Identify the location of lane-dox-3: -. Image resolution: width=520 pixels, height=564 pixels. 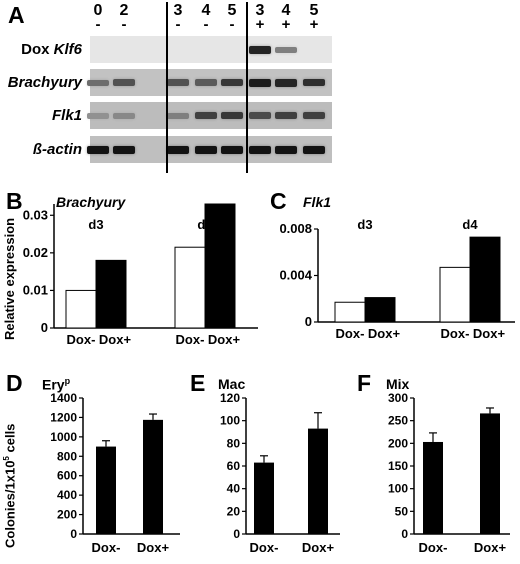
(178, 24).